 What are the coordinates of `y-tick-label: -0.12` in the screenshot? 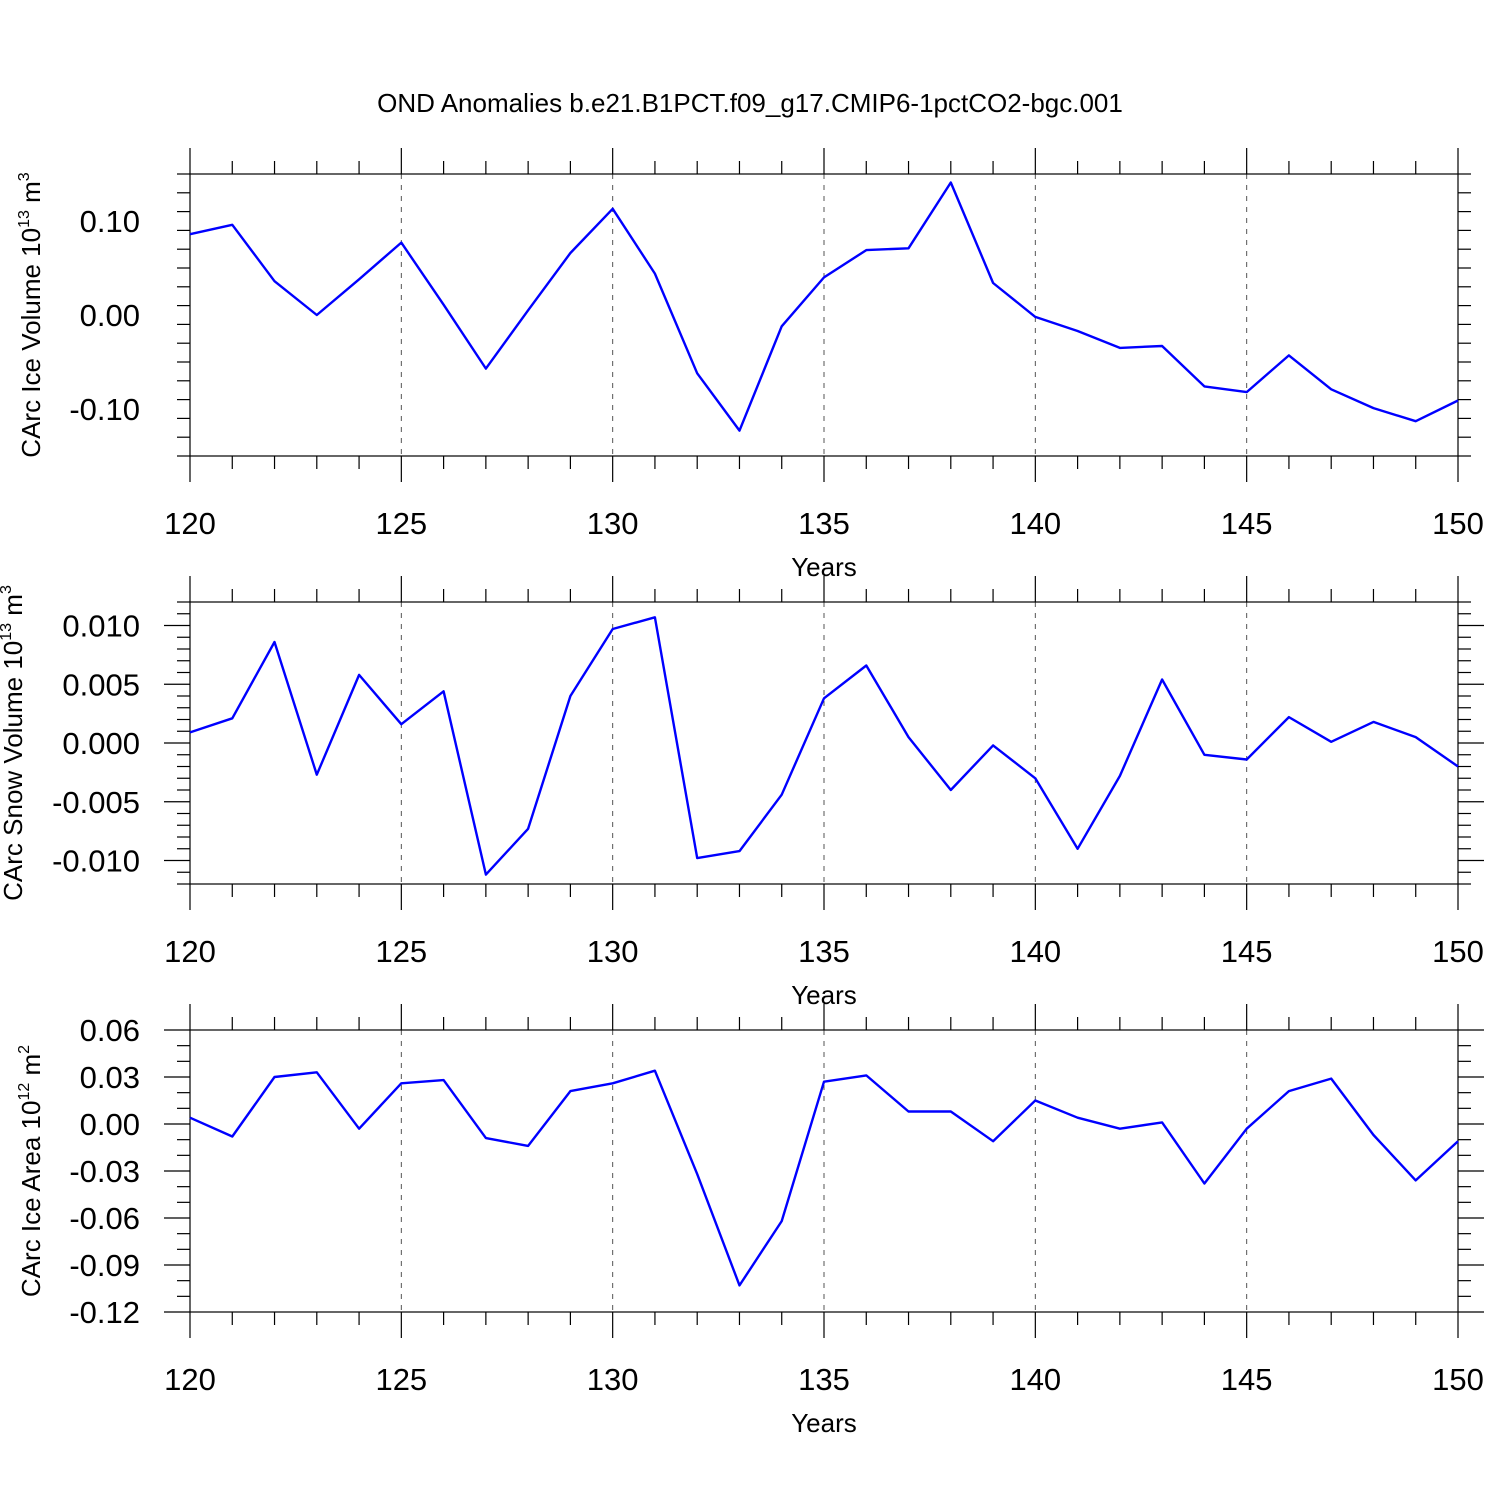 It's located at (104, 1312).